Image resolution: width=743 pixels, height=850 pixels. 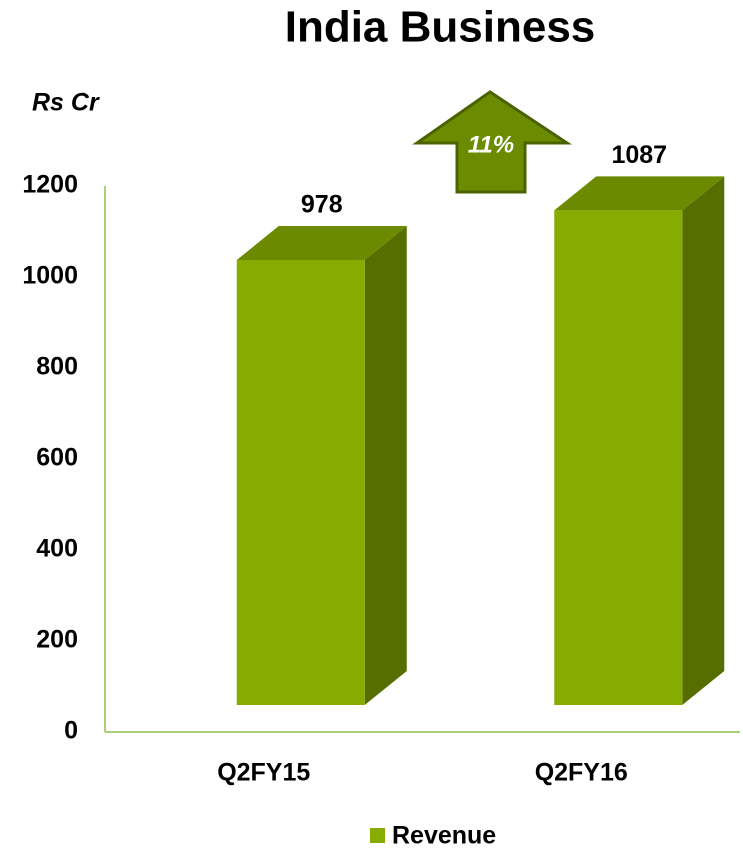 I want to click on chart-title: India Business, so click(x=440, y=27).